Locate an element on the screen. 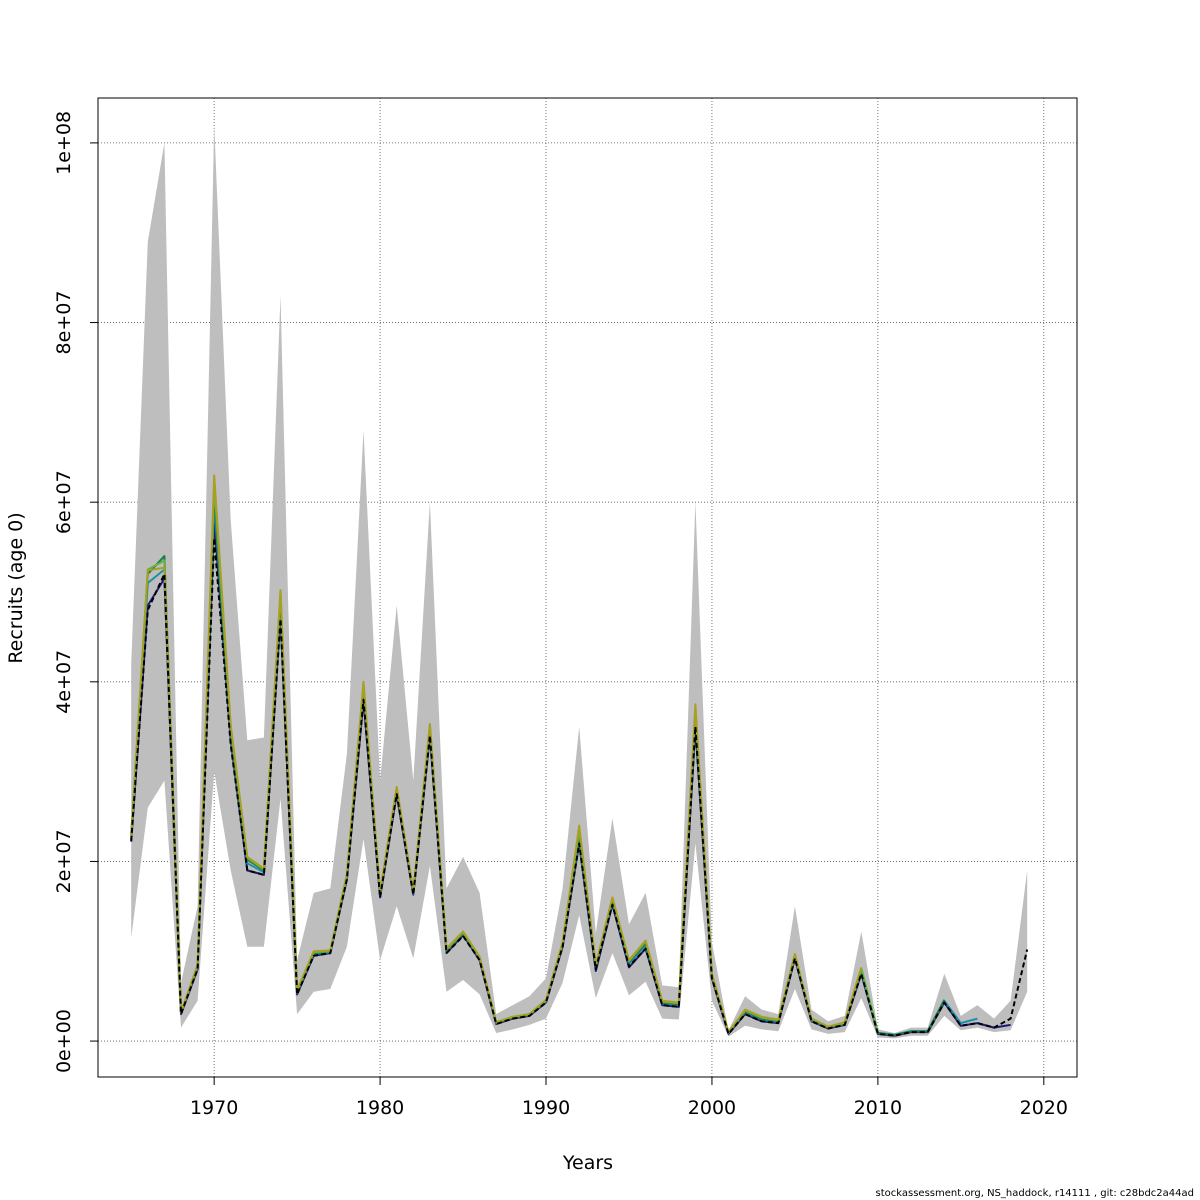 Image resolution: width=1200 pixels, height=1200 pixels. x-axis-label: Years is located at coordinates (587, 1163).